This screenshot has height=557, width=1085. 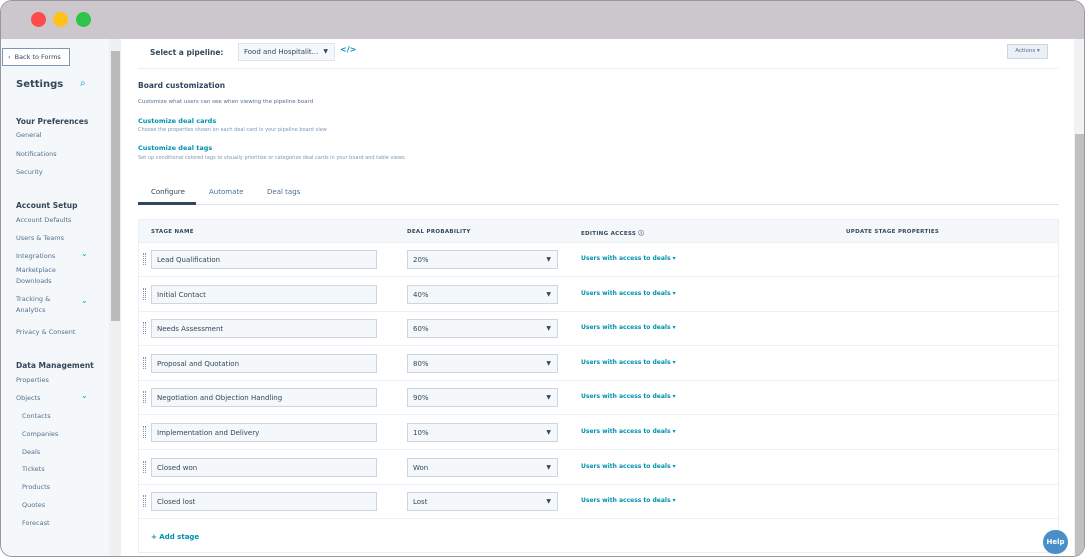 What do you see at coordinates (60, 19) in the screenshot?
I see `minimize-window-button` at bounding box center [60, 19].